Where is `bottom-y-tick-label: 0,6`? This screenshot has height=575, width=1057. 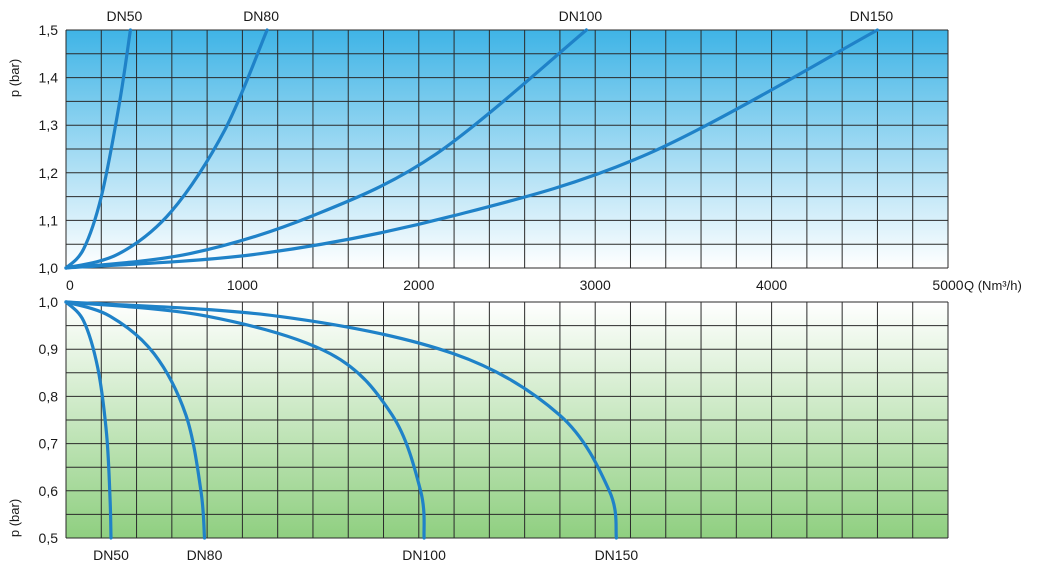 bottom-y-tick-label: 0,6 is located at coordinates (49, 491).